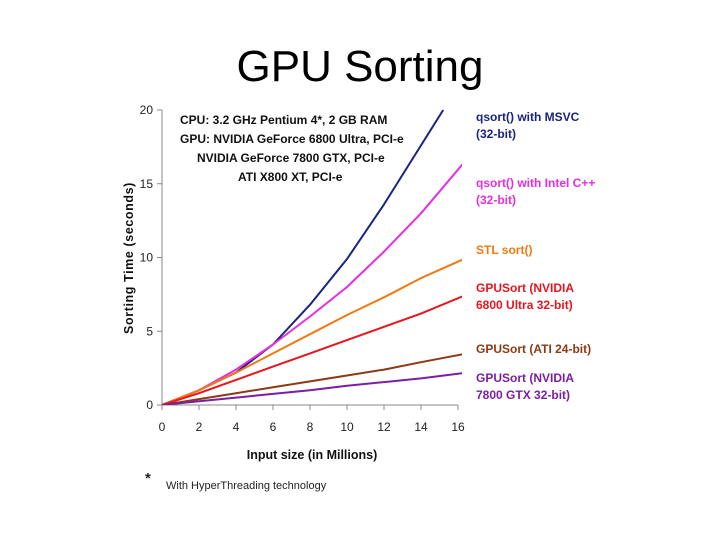 The width and height of the screenshot is (720, 540). What do you see at coordinates (292, 139) in the screenshot?
I see `spec-line: GPU: NVIDIA GeForce 6800 Ultra, PCI-e` at bounding box center [292, 139].